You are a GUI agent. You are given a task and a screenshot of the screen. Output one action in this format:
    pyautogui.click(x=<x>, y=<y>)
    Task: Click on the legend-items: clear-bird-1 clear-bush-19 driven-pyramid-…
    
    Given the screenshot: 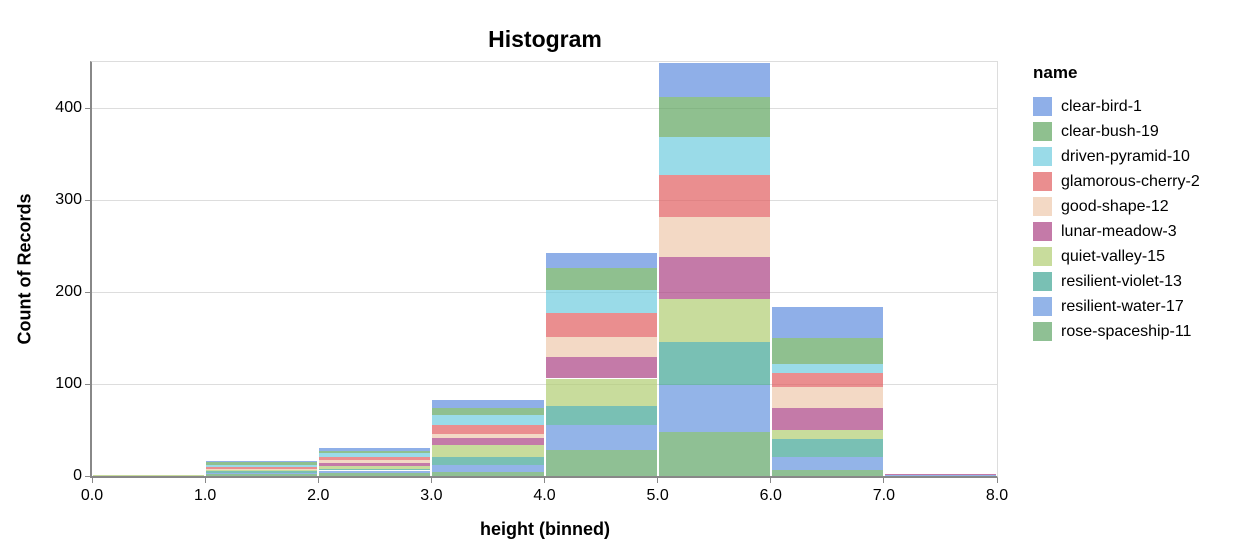 What is the action you would take?
    pyautogui.click(x=1116, y=219)
    